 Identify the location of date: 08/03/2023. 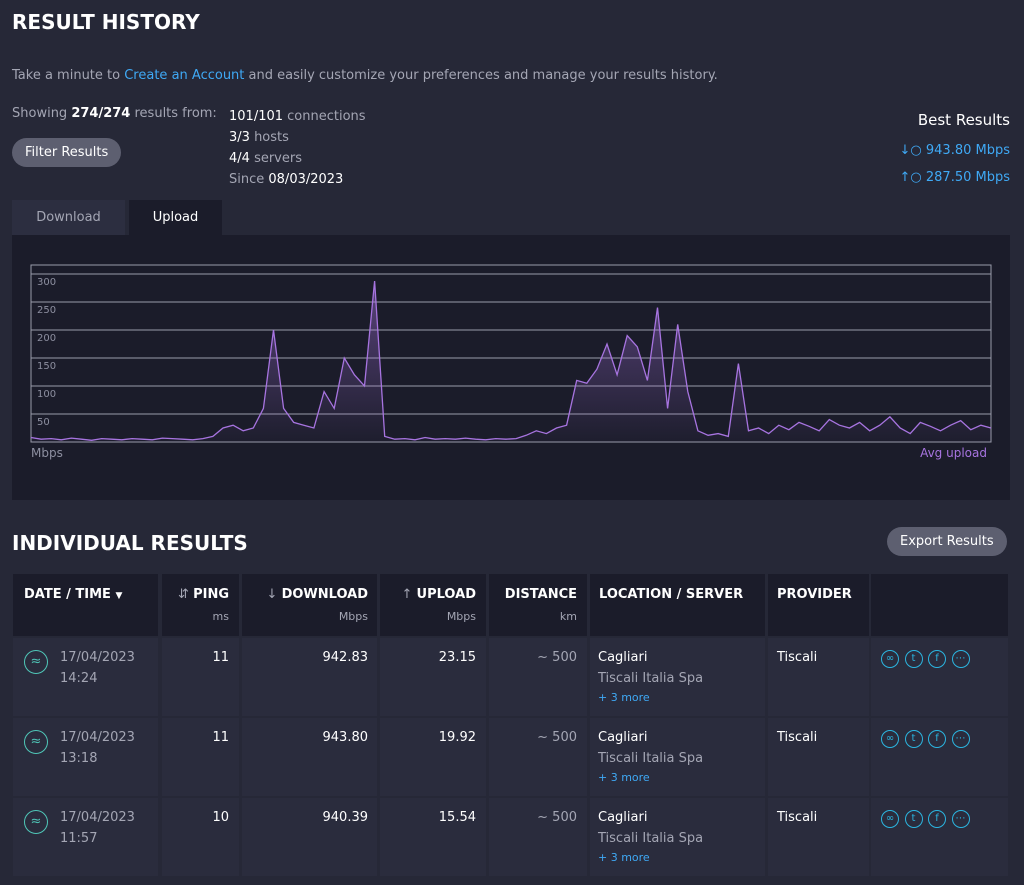
(306, 179).